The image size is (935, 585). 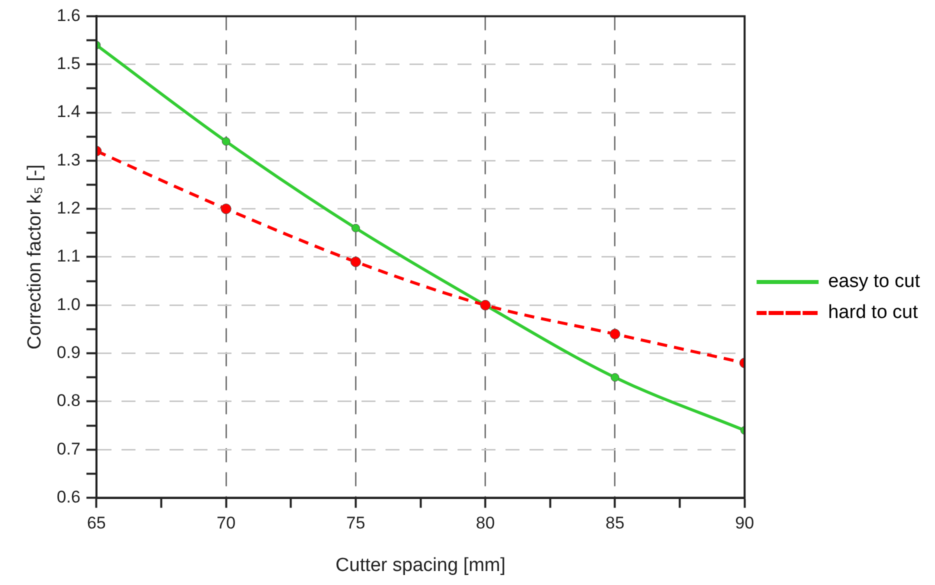 I want to click on y-tick-label: 0.7, so click(x=68, y=448).